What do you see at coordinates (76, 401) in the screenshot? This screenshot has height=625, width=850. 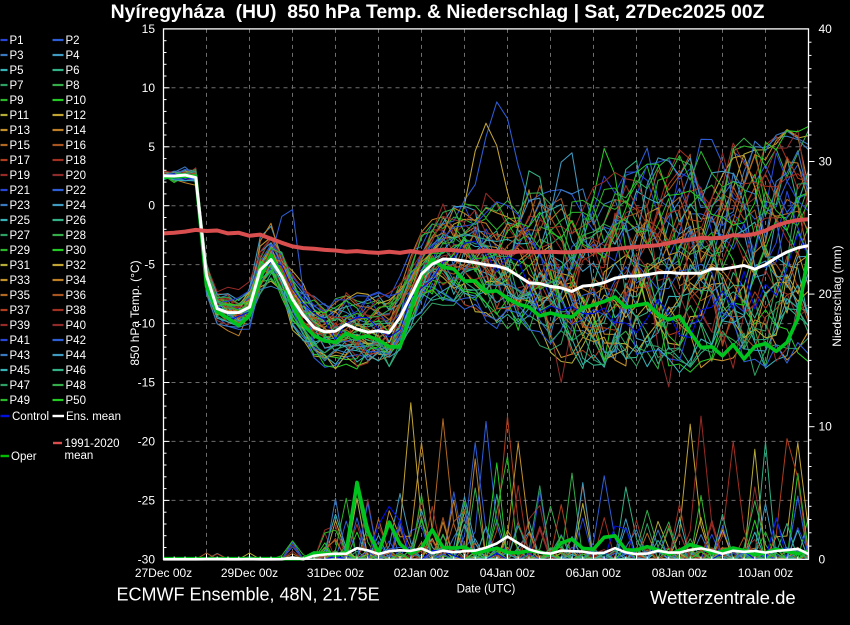 I see `svg-text: P50` at bounding box center [76, 401].